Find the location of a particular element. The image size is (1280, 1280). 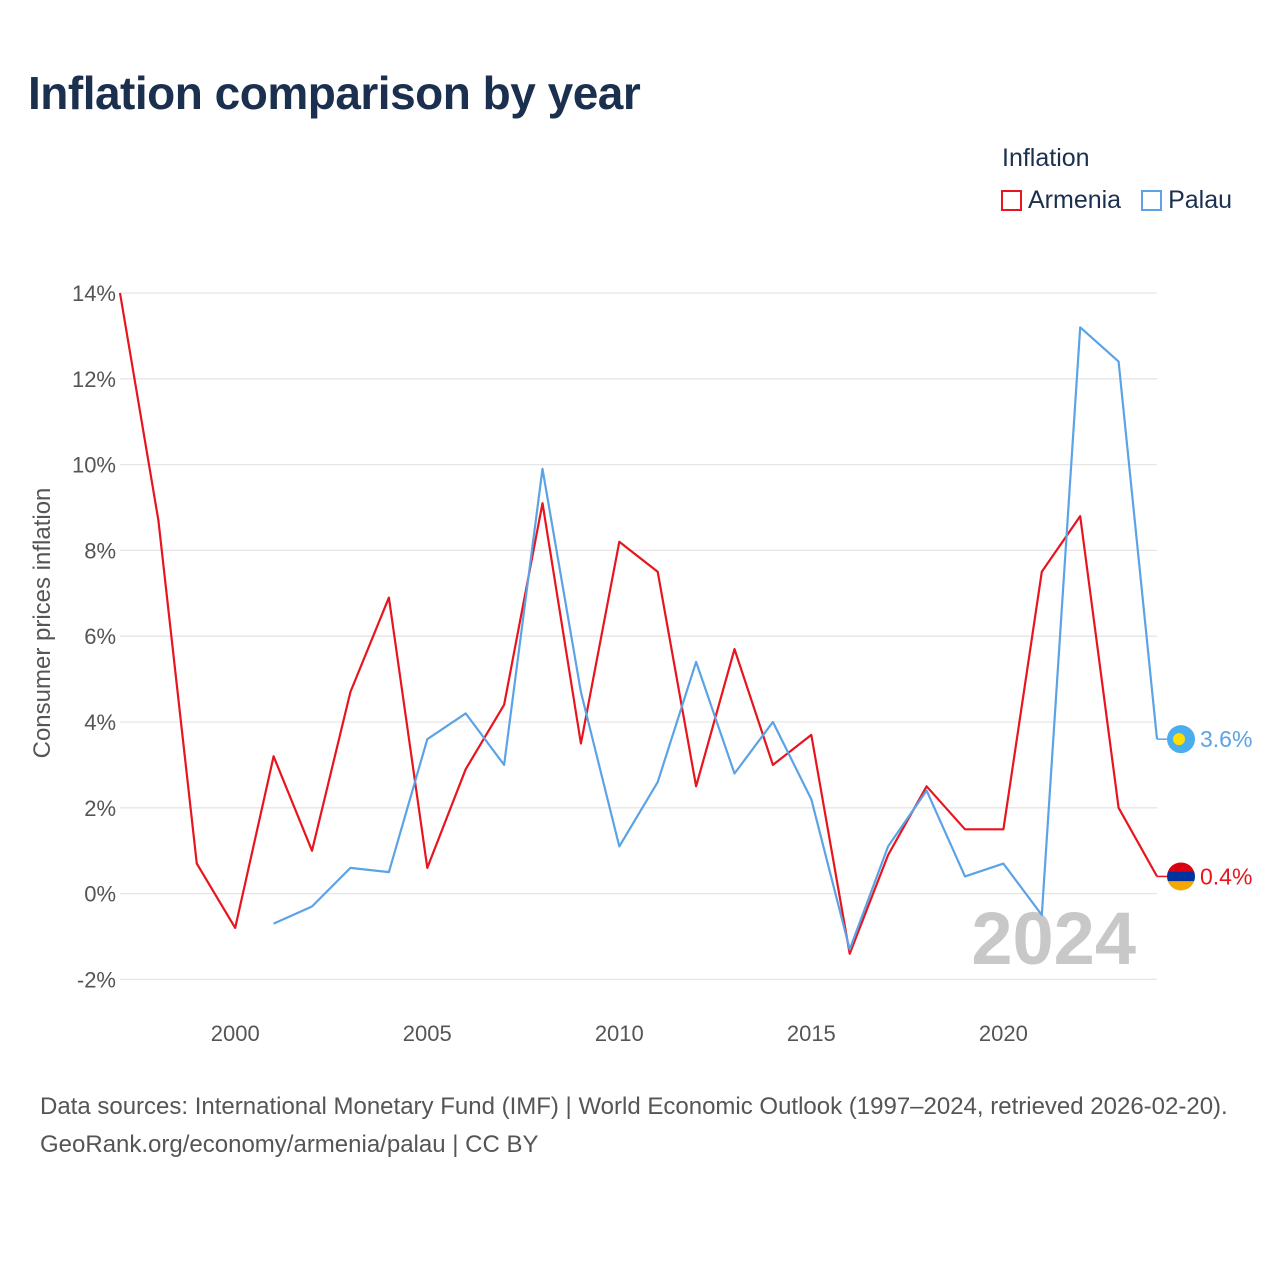

y-tick-label: -2% is located at coordinates (96, 979).